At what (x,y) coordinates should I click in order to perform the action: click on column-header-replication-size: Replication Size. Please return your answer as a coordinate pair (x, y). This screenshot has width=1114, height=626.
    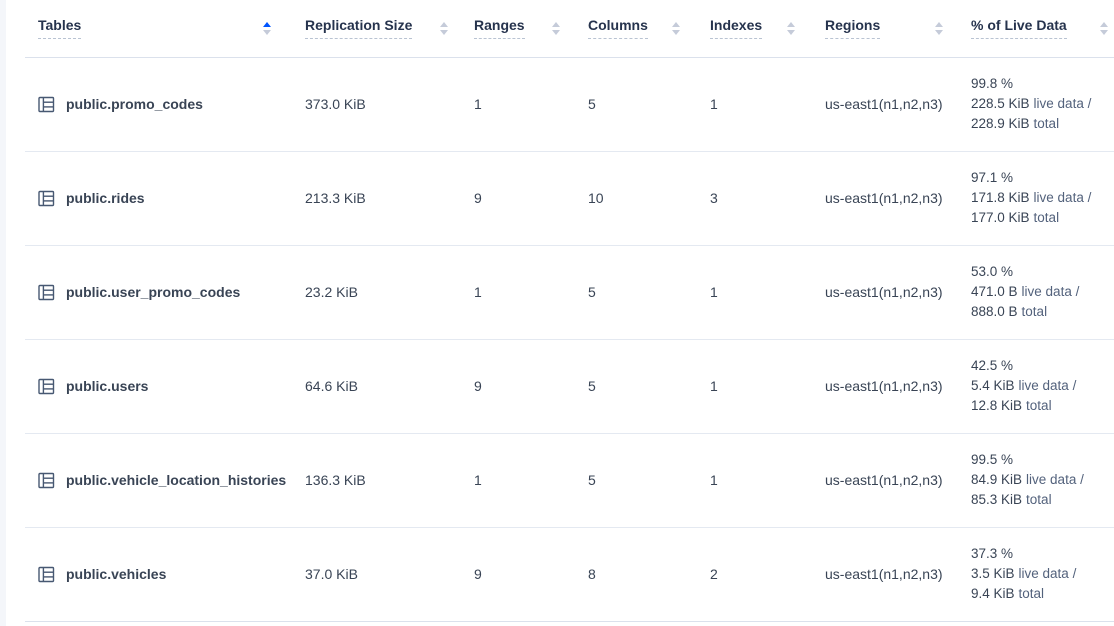
    Looking at the image, I should click on (389, 29).